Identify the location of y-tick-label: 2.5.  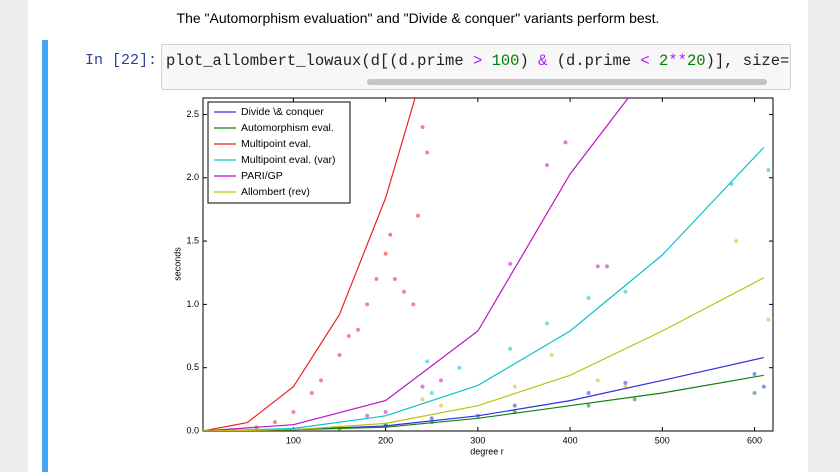
(192, 114).